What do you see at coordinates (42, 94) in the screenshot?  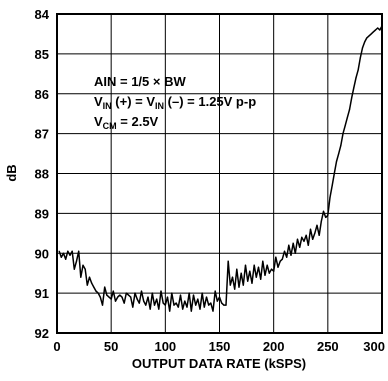 I see `y-tick-label: 86` at bounding box center [42, 94].